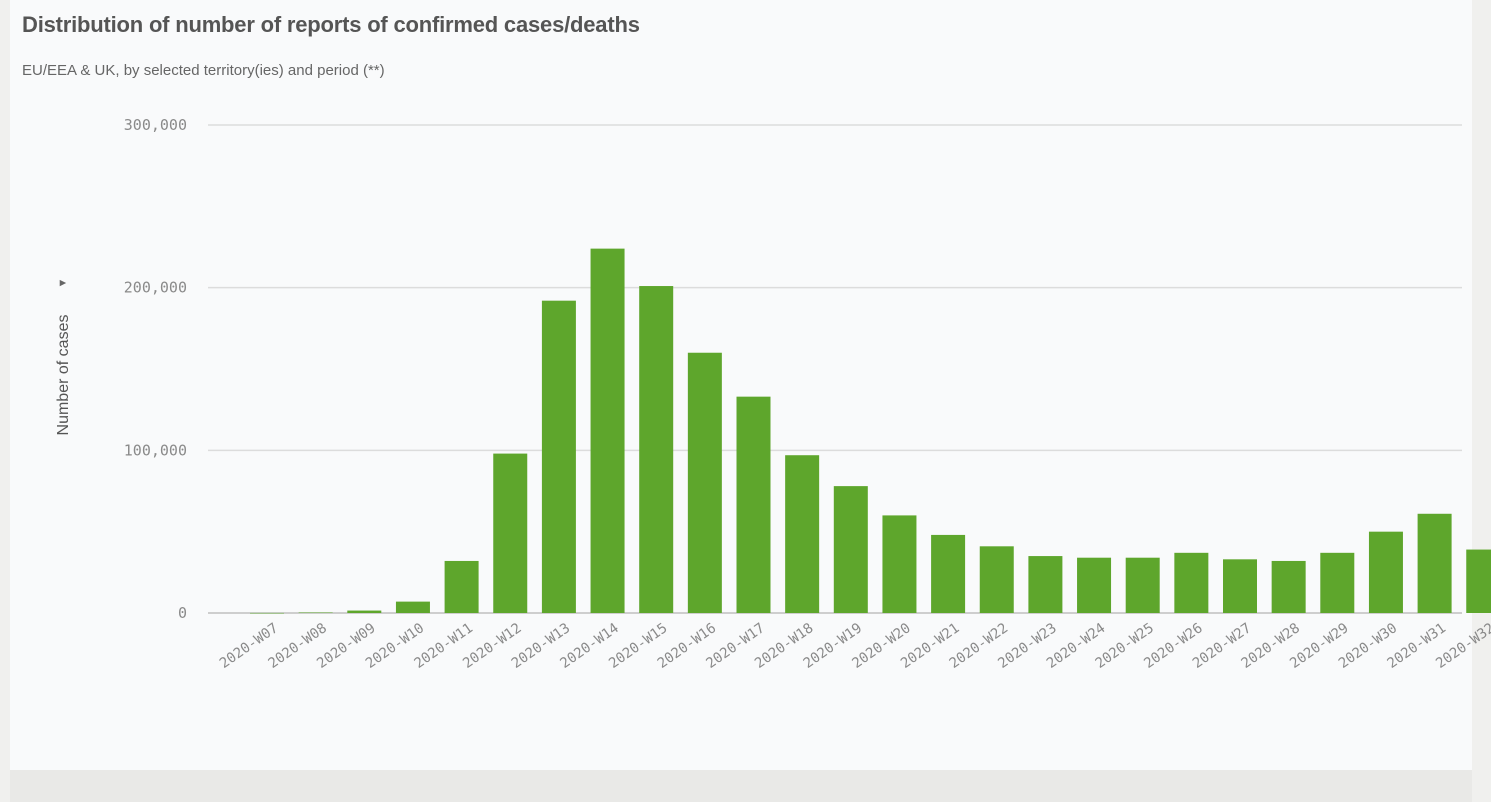  What do you see at coordinates (63, 283) in the screenshot?
I see `sort-down-icon: ▼` at bounding box center [63, 283].